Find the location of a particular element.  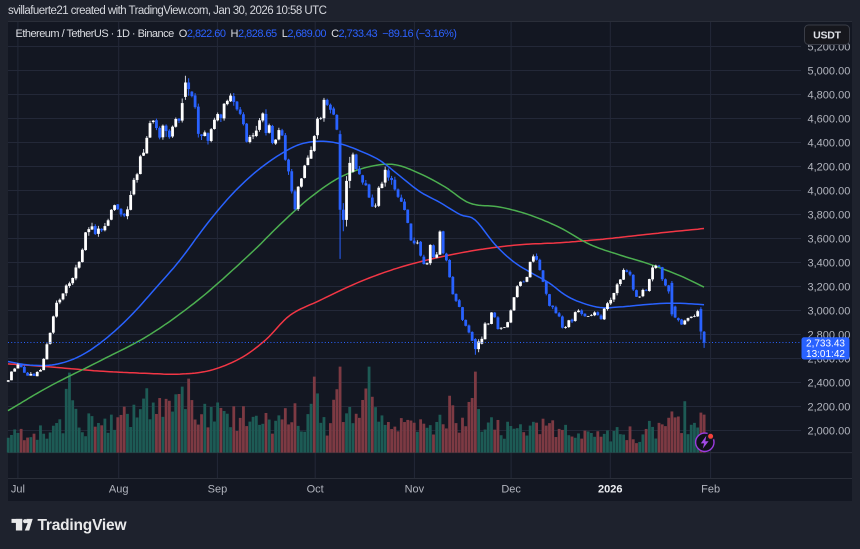

svg-text: USDT is located at coordinates (827, 36).